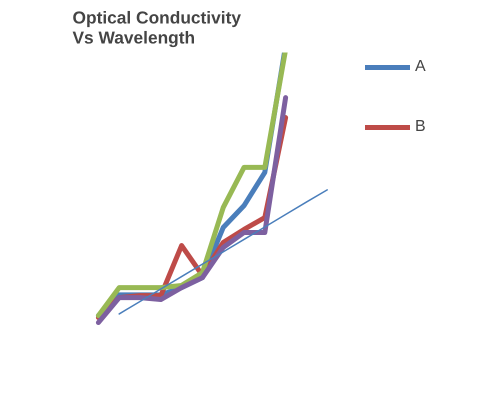 Image resolution: width=501 pixels, height=418 pixels. What do you see at coordinates (157, 28) in the screenshot?
I see `chart-title: Optical Conductivity Vs Wavelength` at bounding box center [157, 28].